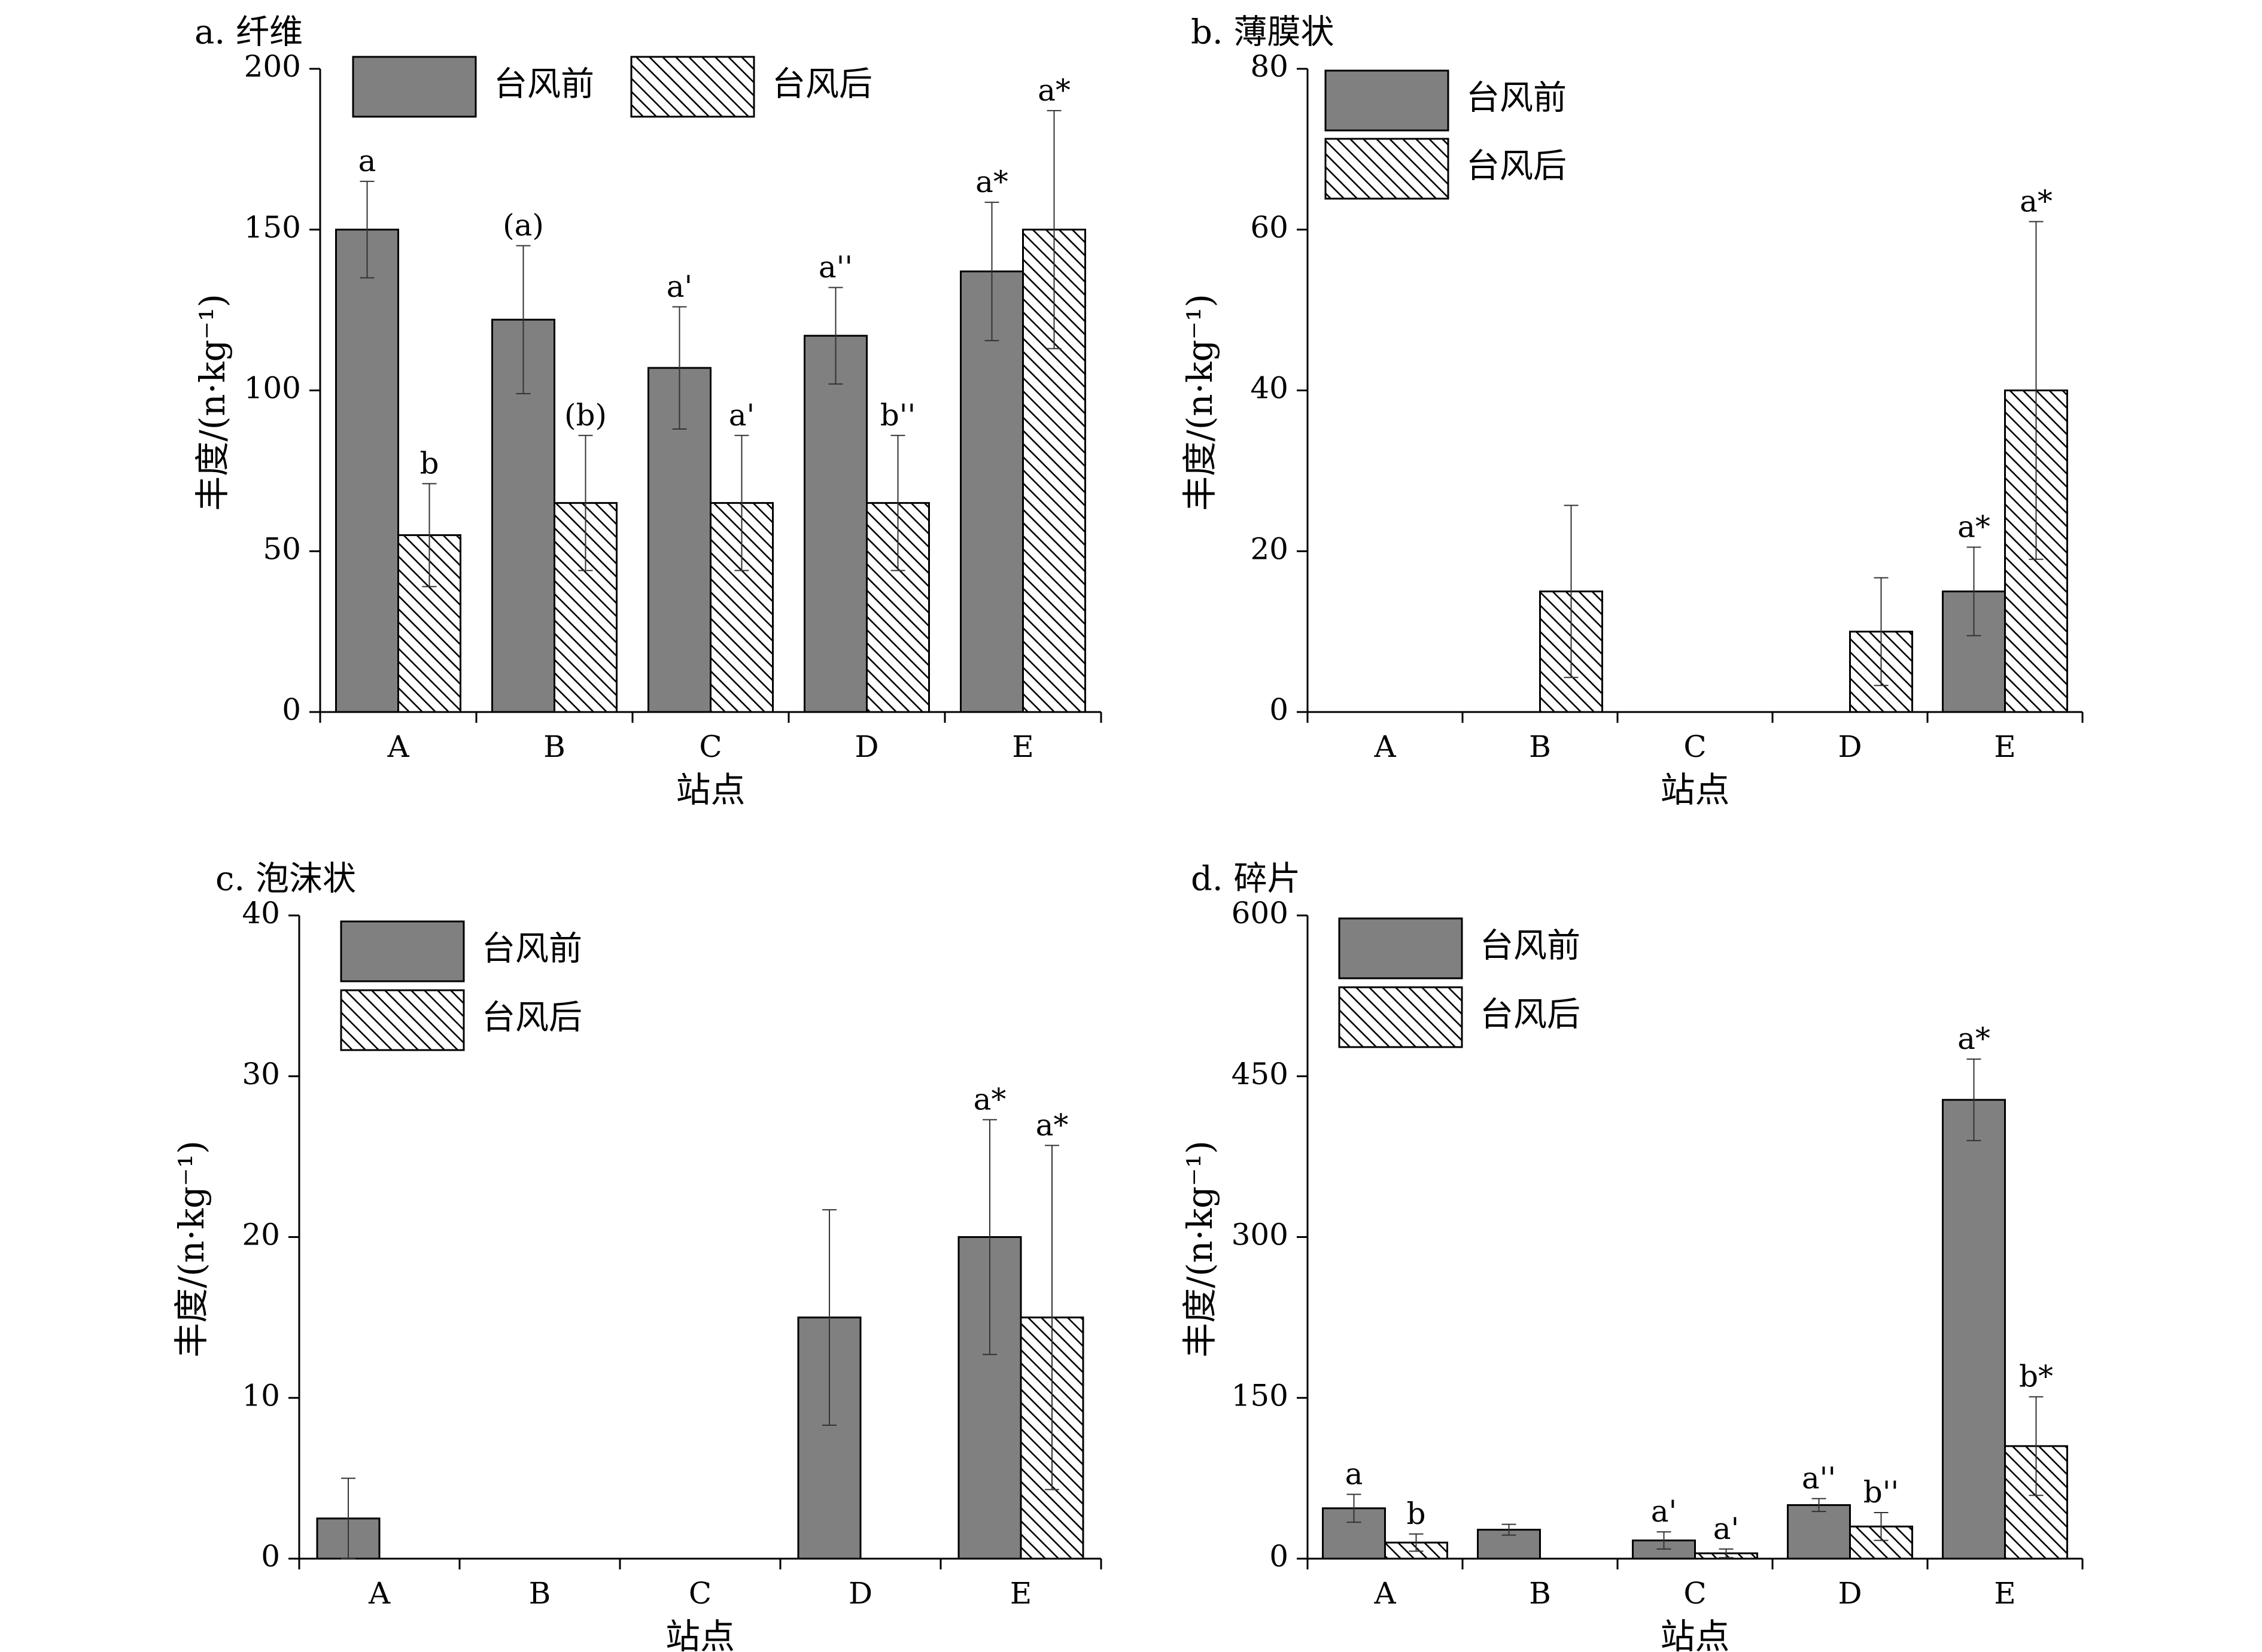  What do you see at coordinates (285, 879) in the screenshot?
I see `panel-title: c. 泡沫状` at bounding box center [285, 879].